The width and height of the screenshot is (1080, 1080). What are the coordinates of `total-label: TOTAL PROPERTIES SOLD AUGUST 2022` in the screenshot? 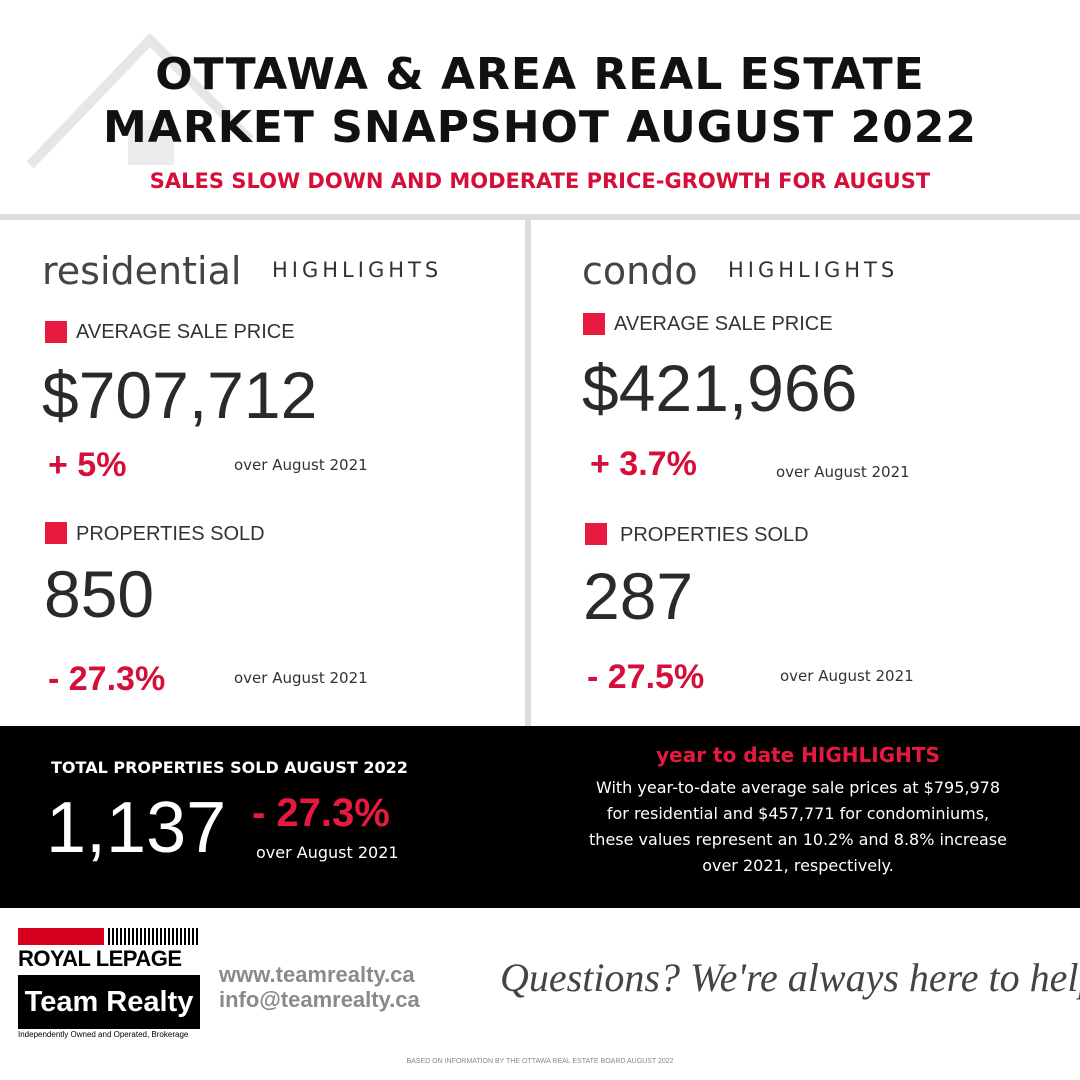 It's located at (229, 767).